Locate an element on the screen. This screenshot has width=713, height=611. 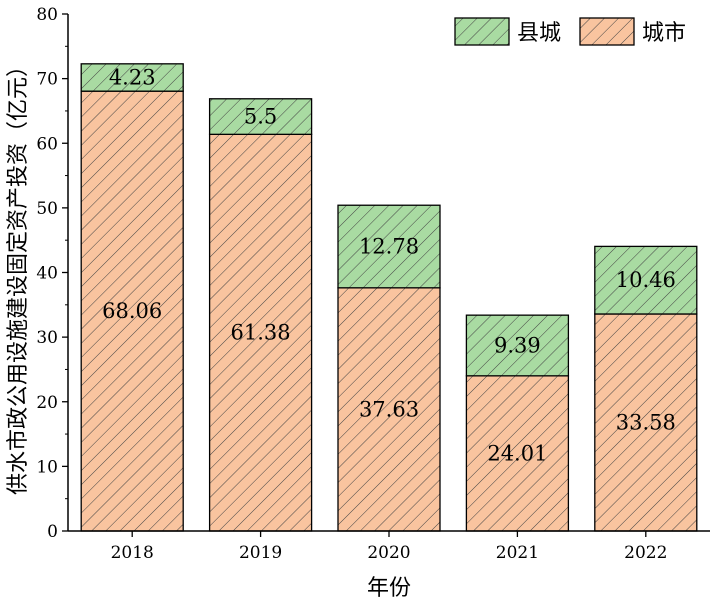
y-axis-title: 供水市政公用设施建设固定资产投资（亿元） is located at coordinates (18, 275).